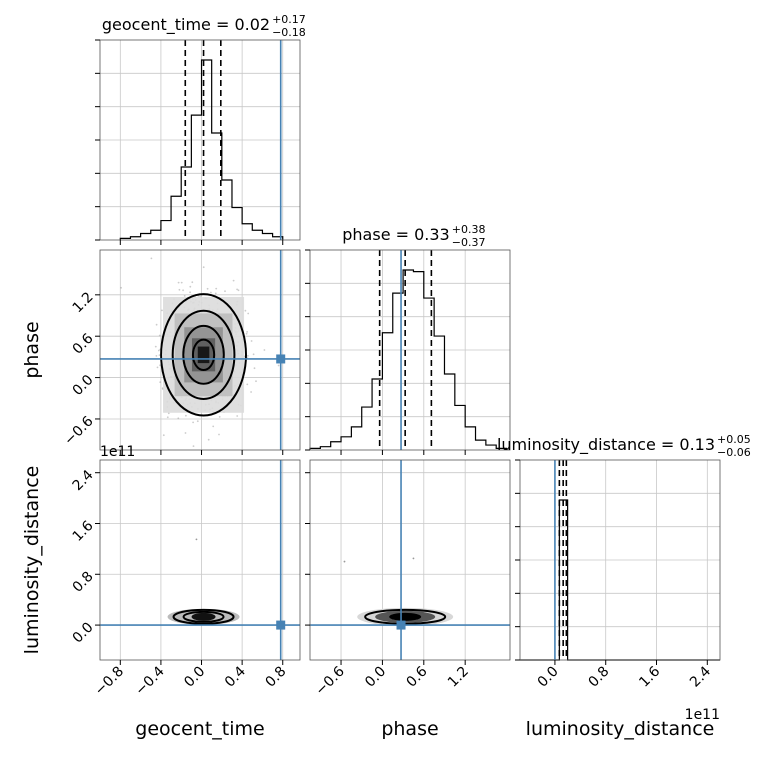 The height and width of the screenshot is (760, 760). I want to click on title-upper-error: +0.17, so click(289, 19).